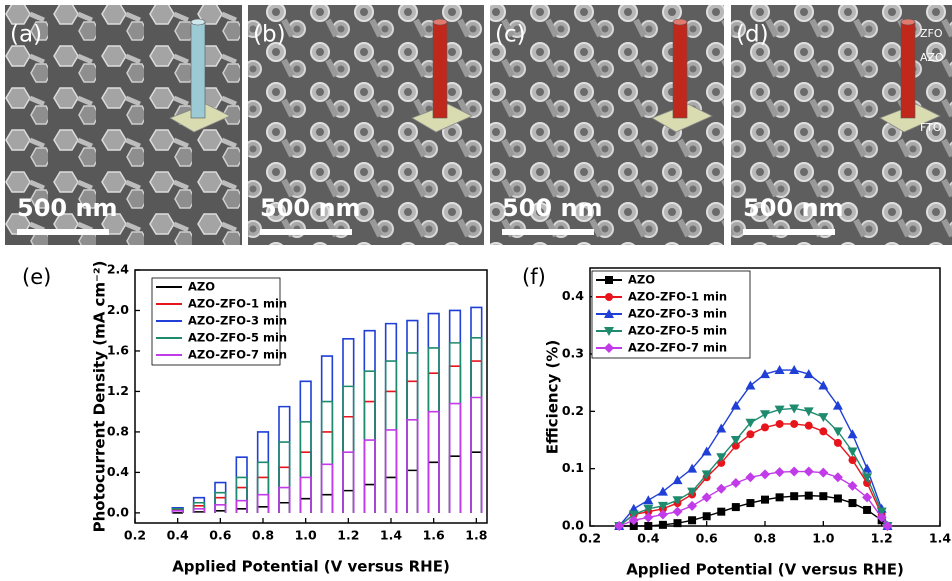 This screenshot has height=581, width=952. What do you see at coordinates (118, 390) in the screenshot?
I see `y-tick-label: 1.2` at bounding box center [118, 390].